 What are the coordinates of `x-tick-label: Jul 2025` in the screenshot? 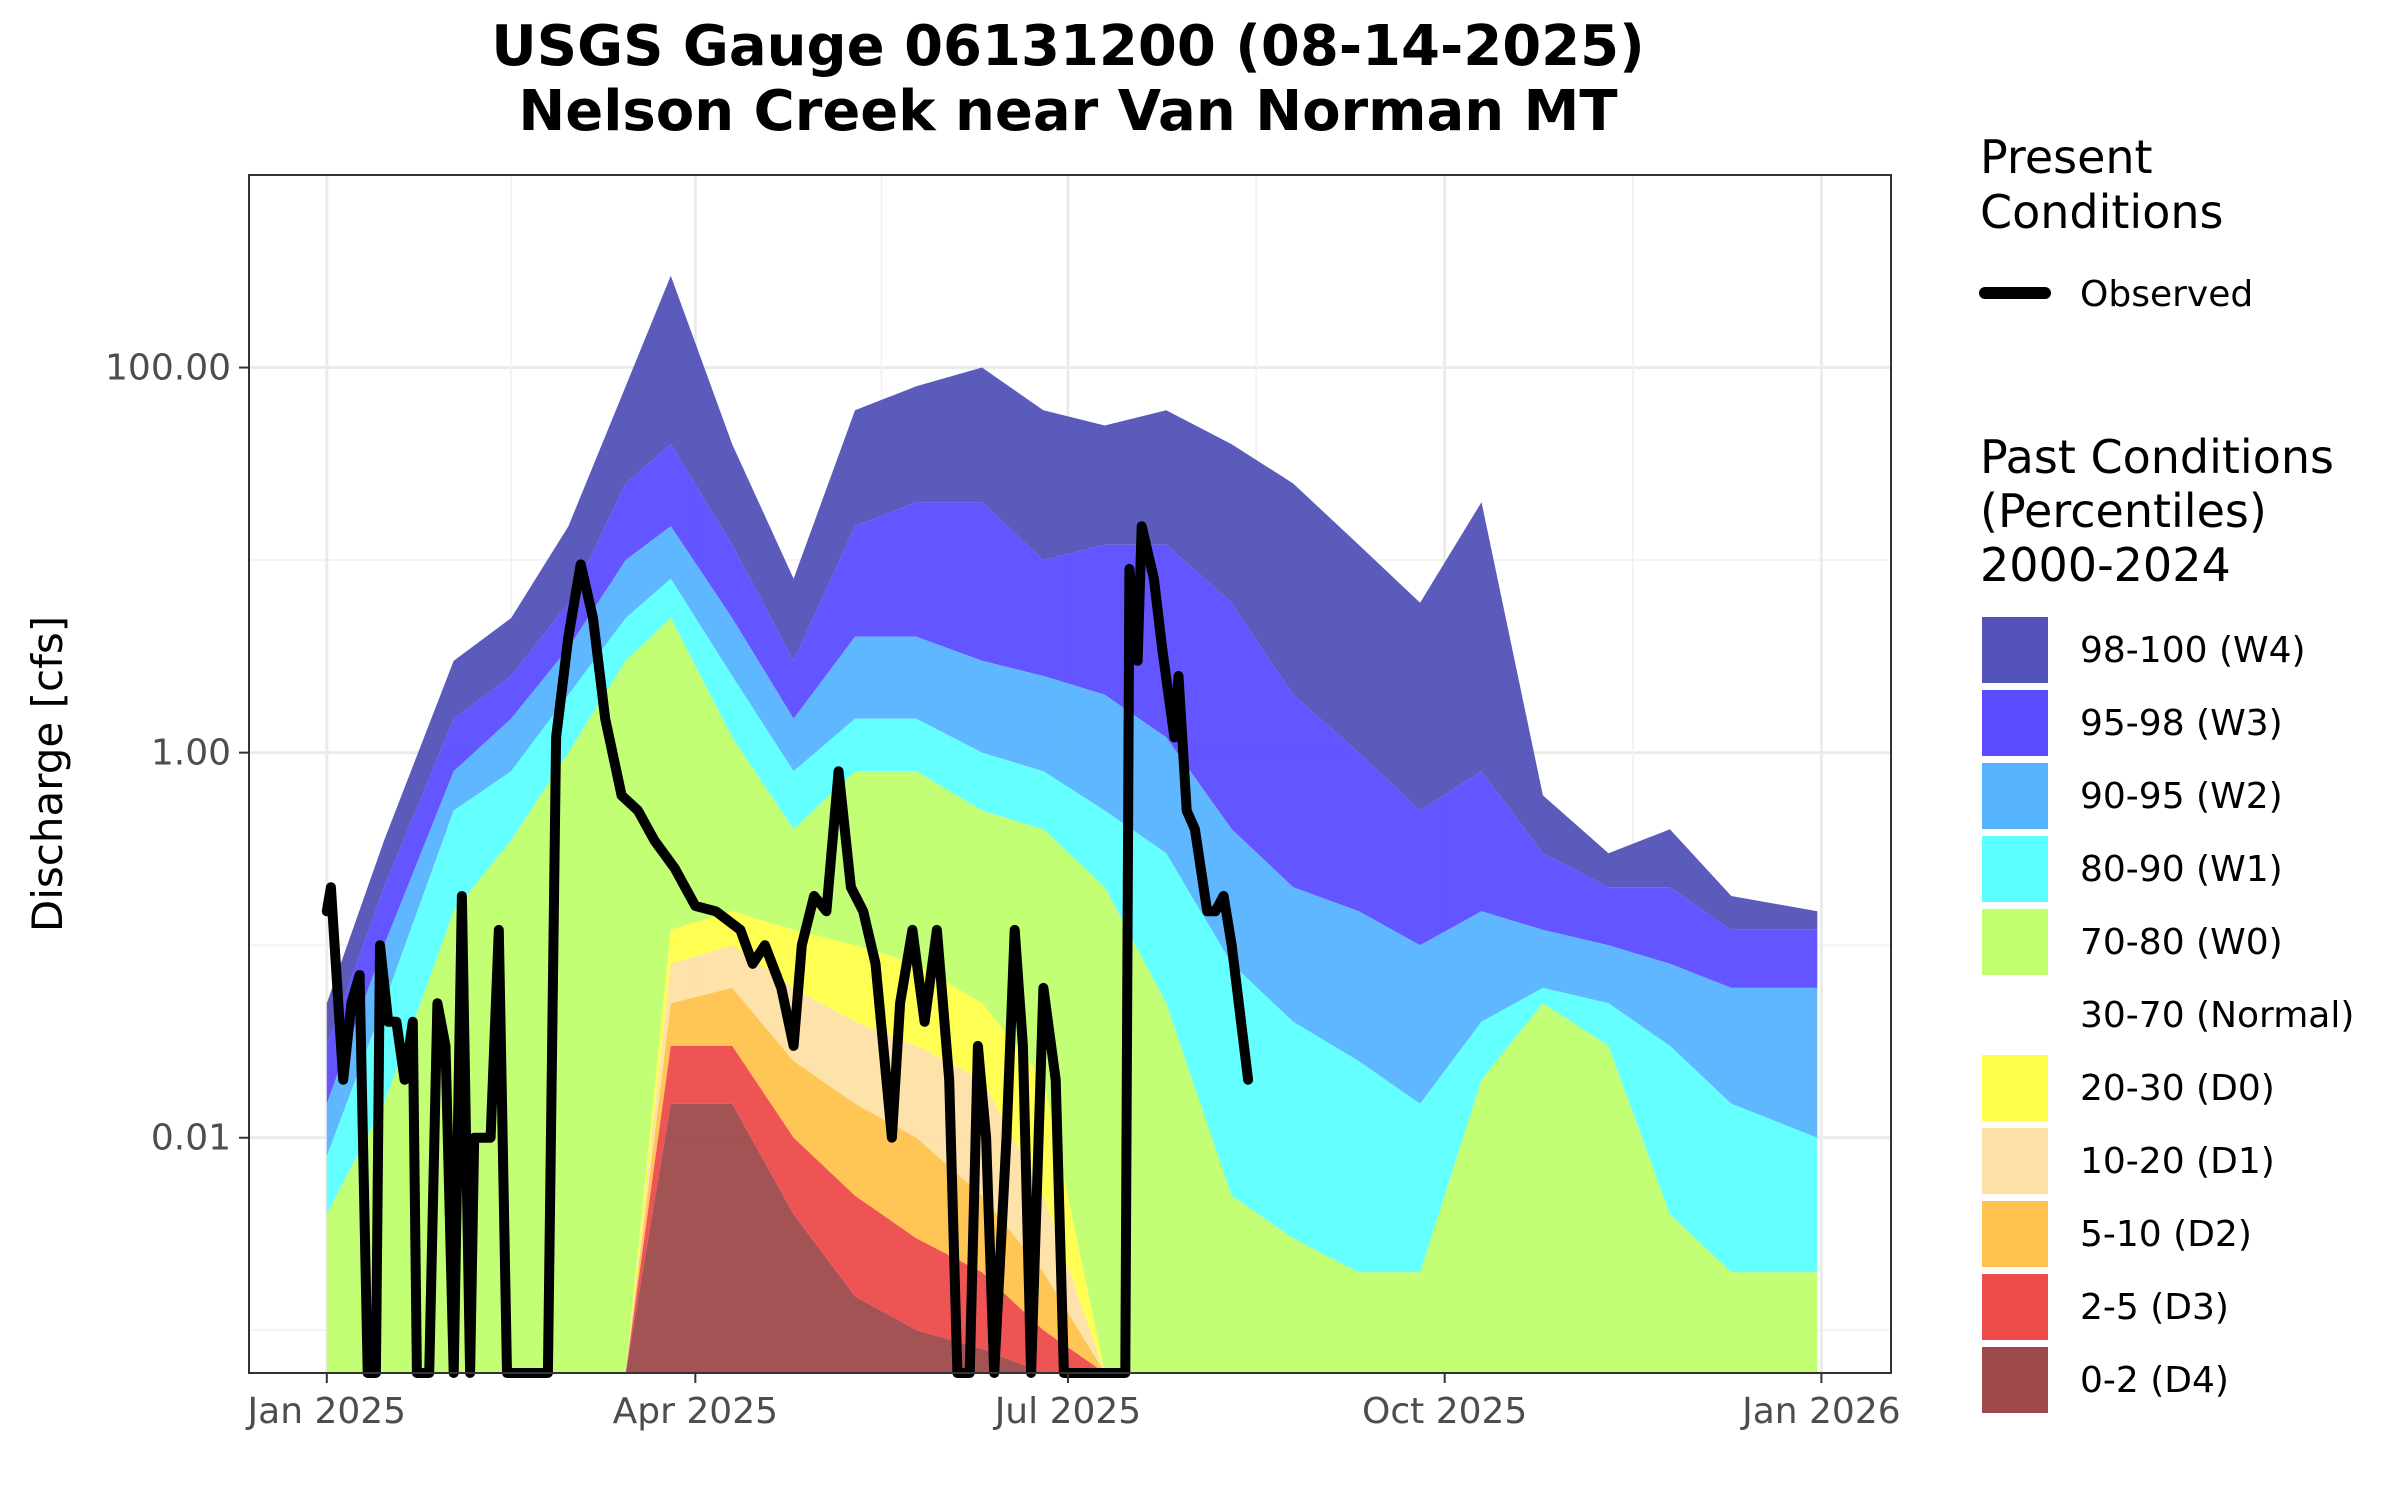 It's located at (1067, 1411).